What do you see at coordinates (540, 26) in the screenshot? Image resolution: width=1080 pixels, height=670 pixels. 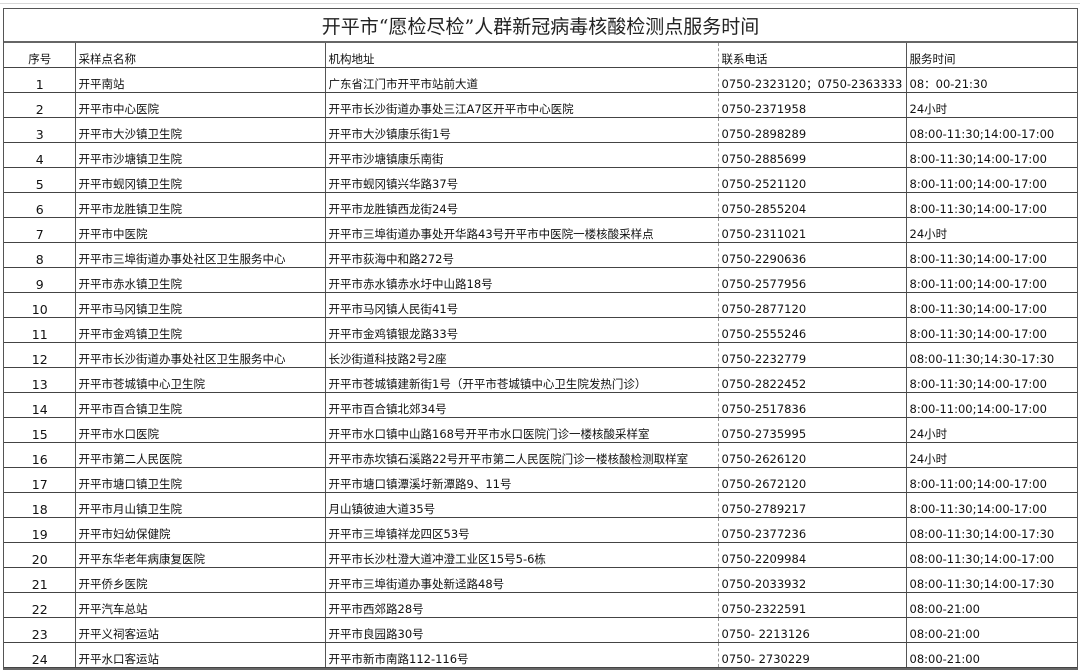 I see `sheet-title-cell: 开平市“愿检尽检”人群新冠病毒核酸检测点服务时间` at bounding box center [540, 26].